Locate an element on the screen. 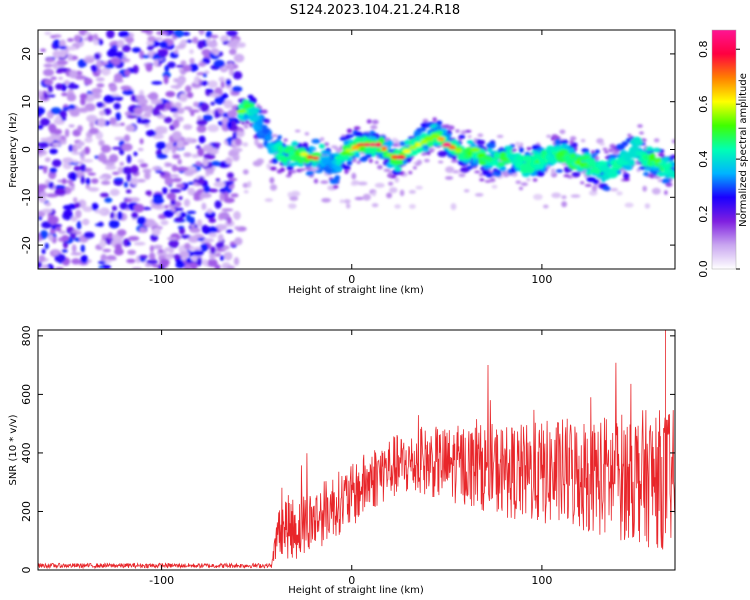  snr-xtick-label: -100 is located at coordinates (161, 580).